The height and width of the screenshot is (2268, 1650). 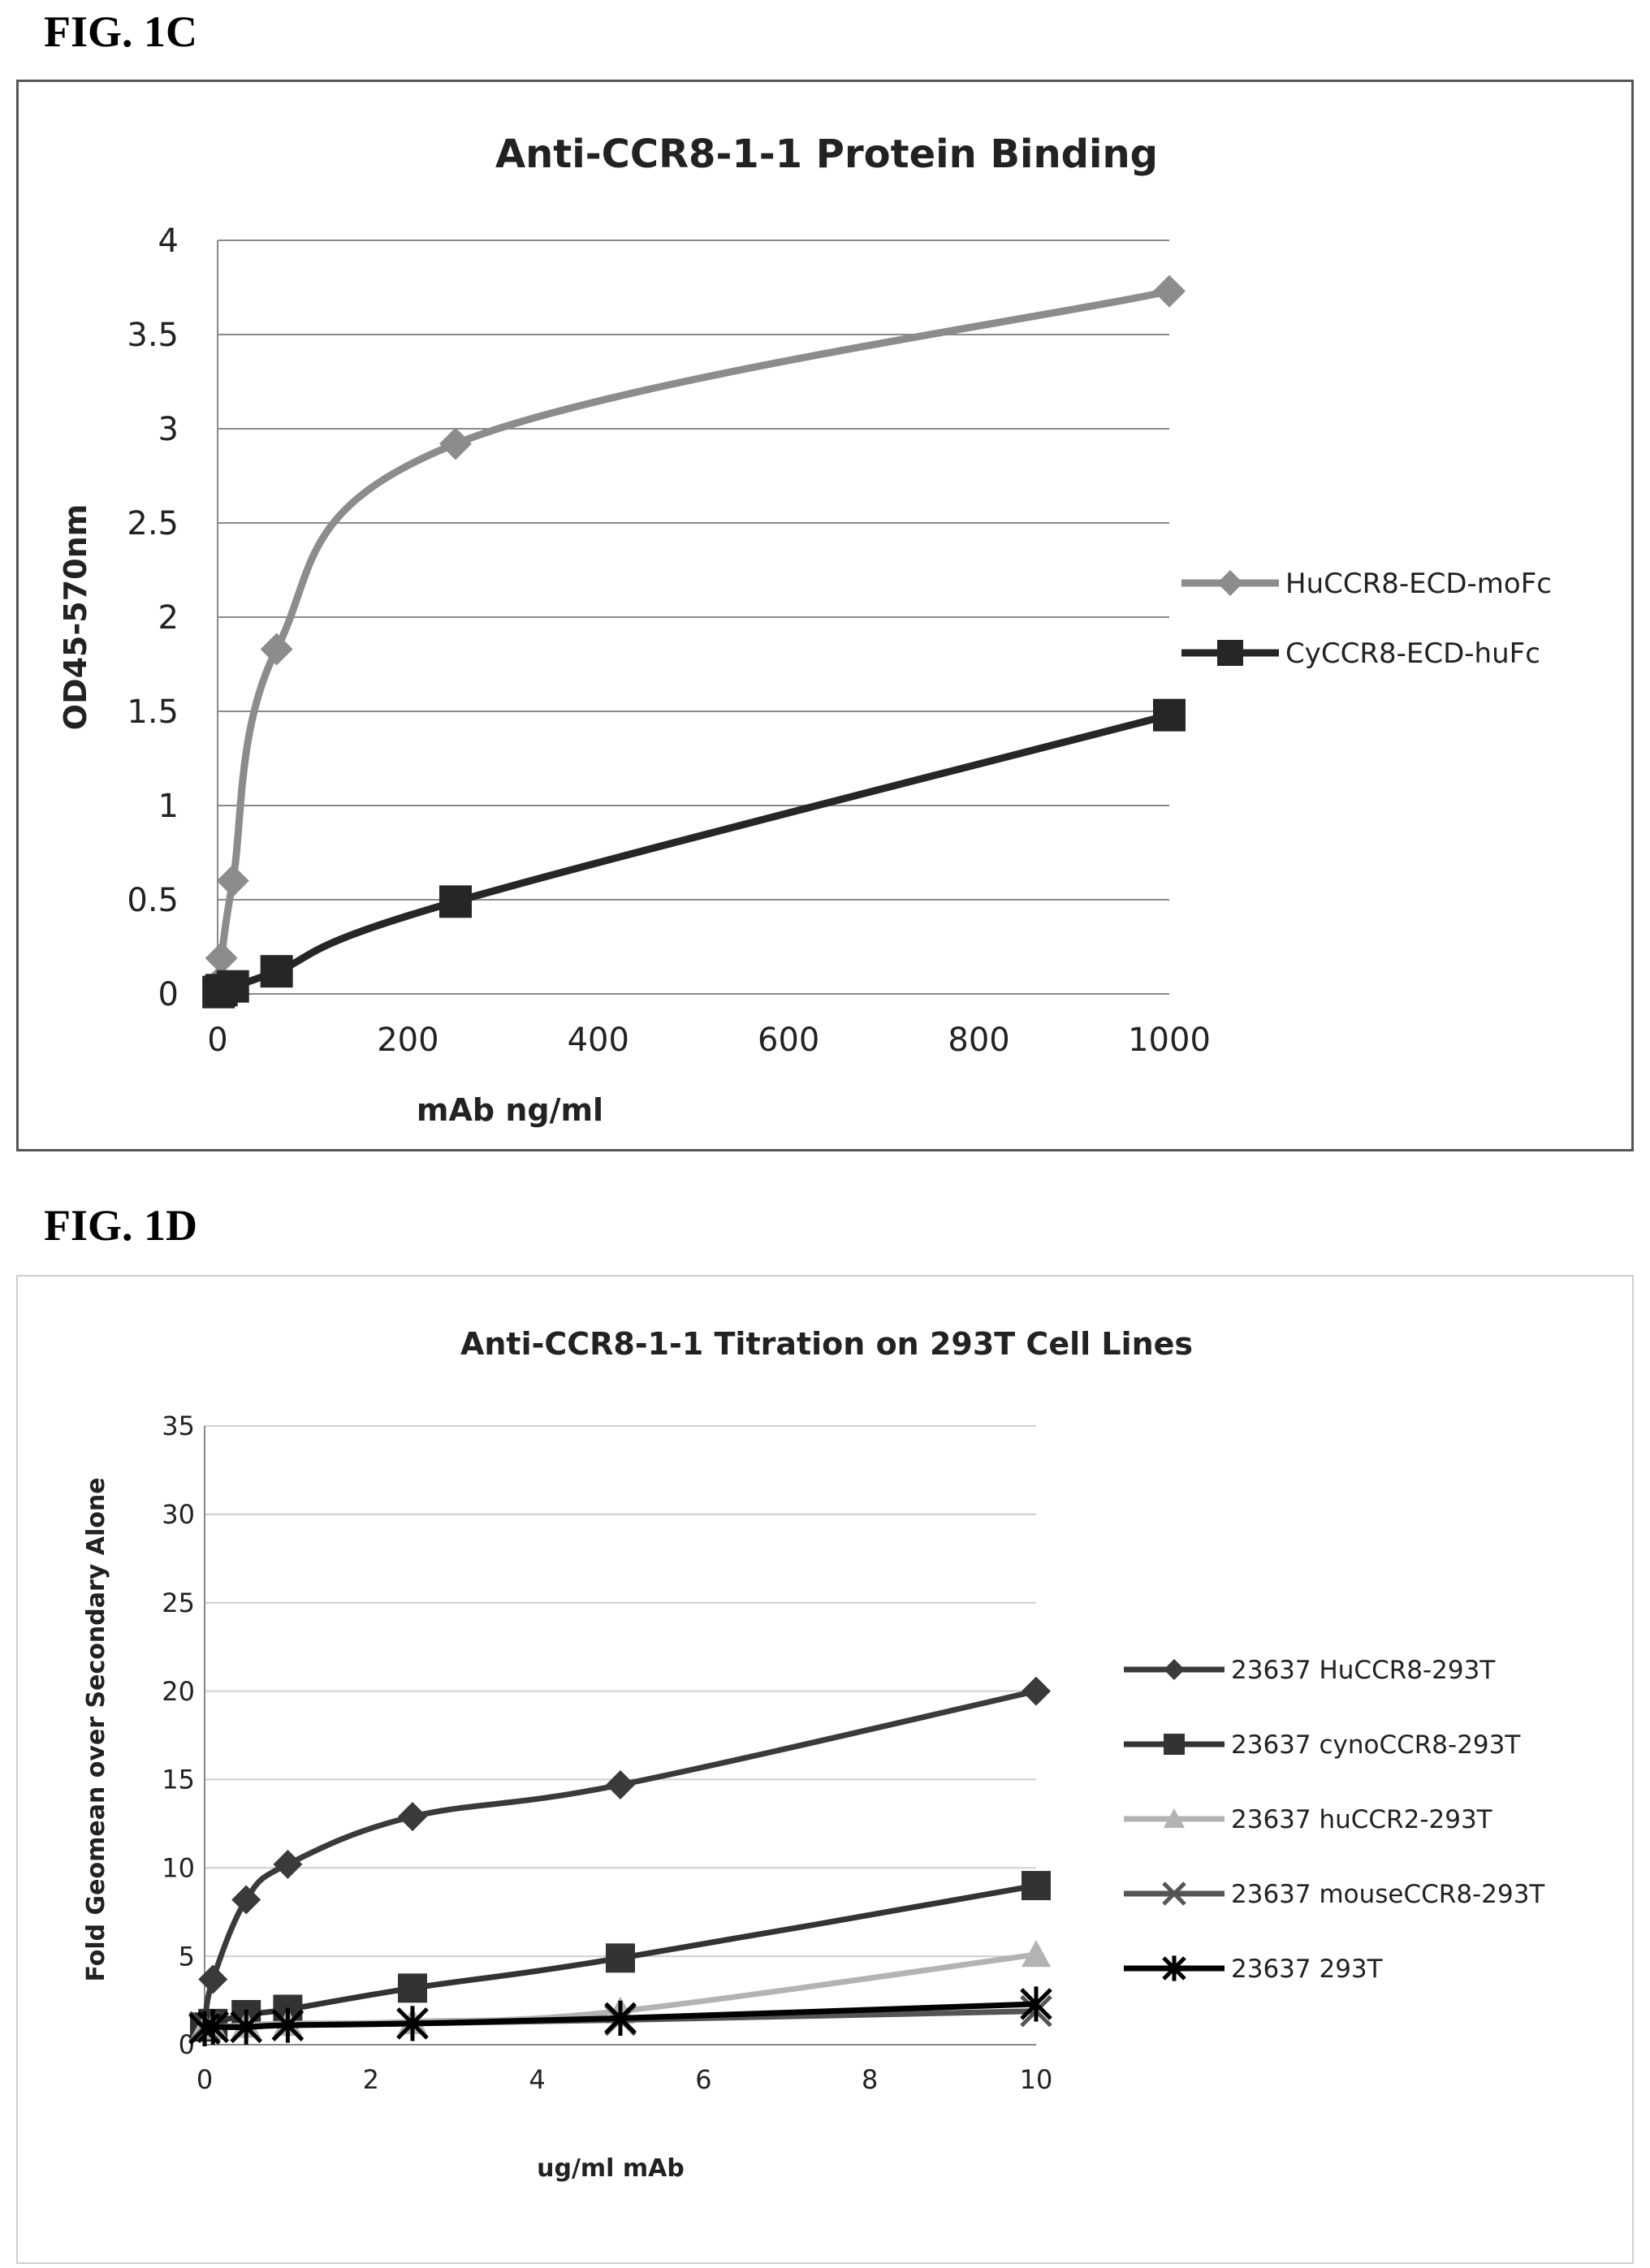 What do you see at coordinates (1388, 1894) in the screenshot?
I see `legend-label: 23637 mouseCCR8-293T` at bounding box center [1388, 1894].